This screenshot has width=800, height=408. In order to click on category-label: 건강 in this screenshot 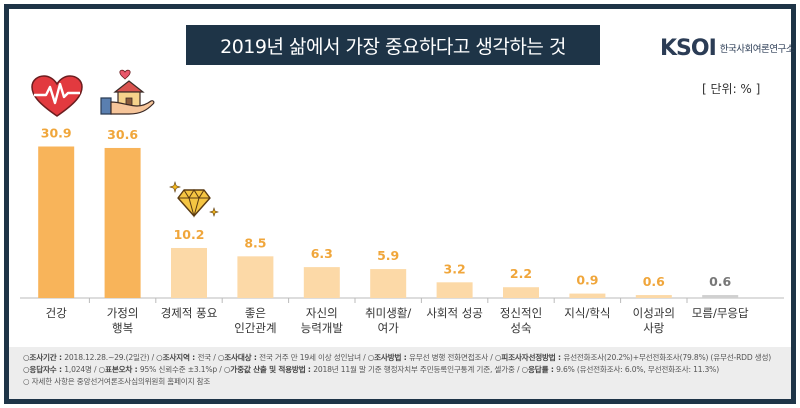, I will do `click(57, 313)`.